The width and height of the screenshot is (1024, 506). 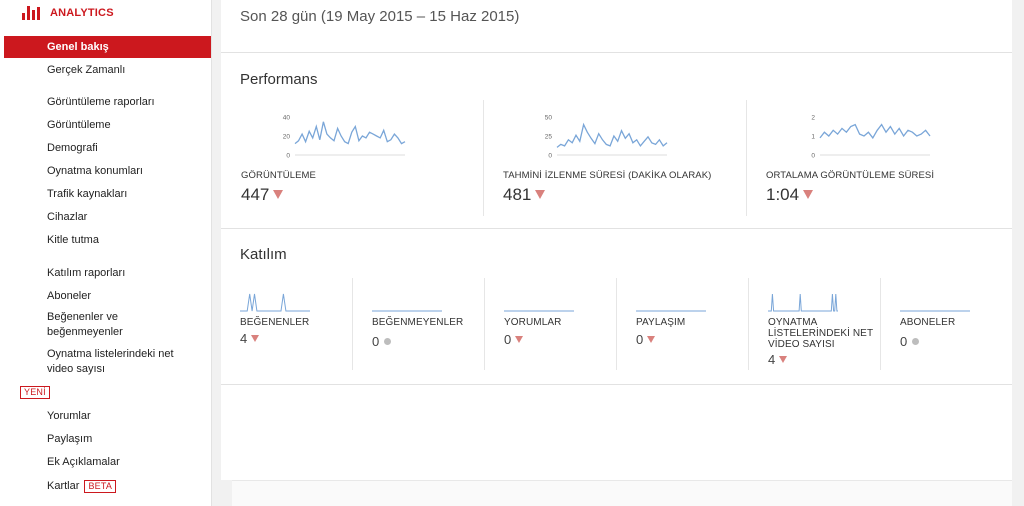 I want to click on comments-number: 0, so click(x=508, y=339).